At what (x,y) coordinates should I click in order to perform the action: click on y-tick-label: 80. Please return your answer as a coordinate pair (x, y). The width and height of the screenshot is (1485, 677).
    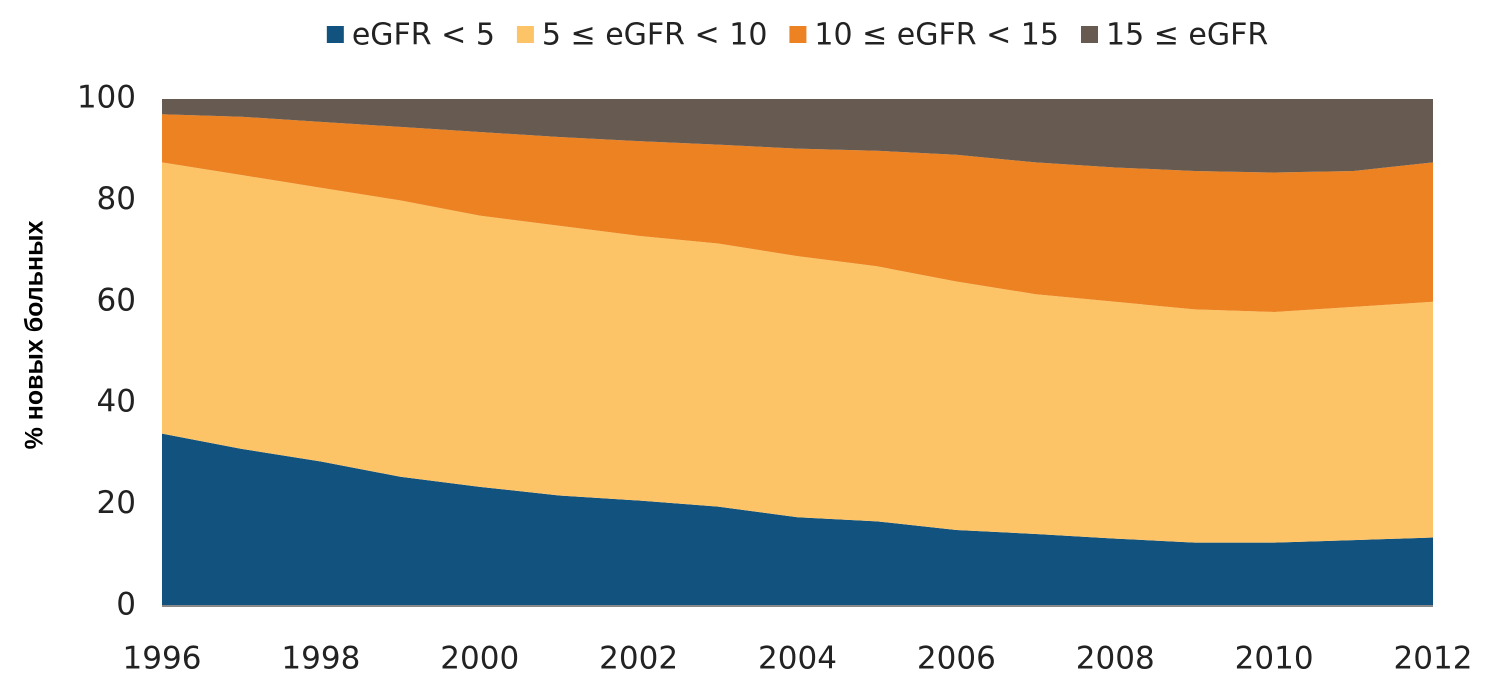
    Looking at the image, I should click on (116, 199).